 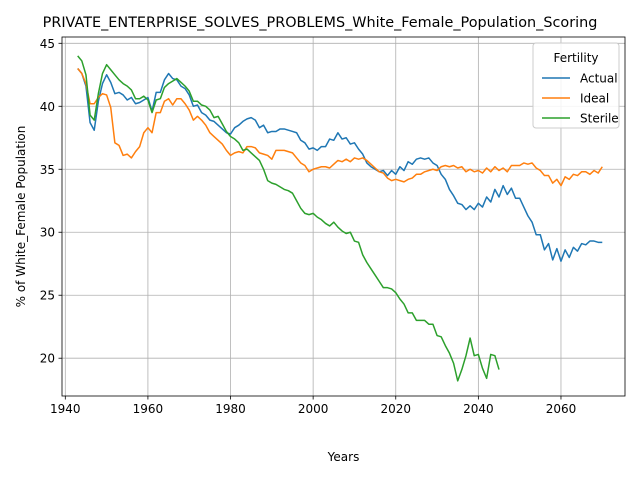 I want to click on legend-title: Fertility, so click(x=575, y=58).